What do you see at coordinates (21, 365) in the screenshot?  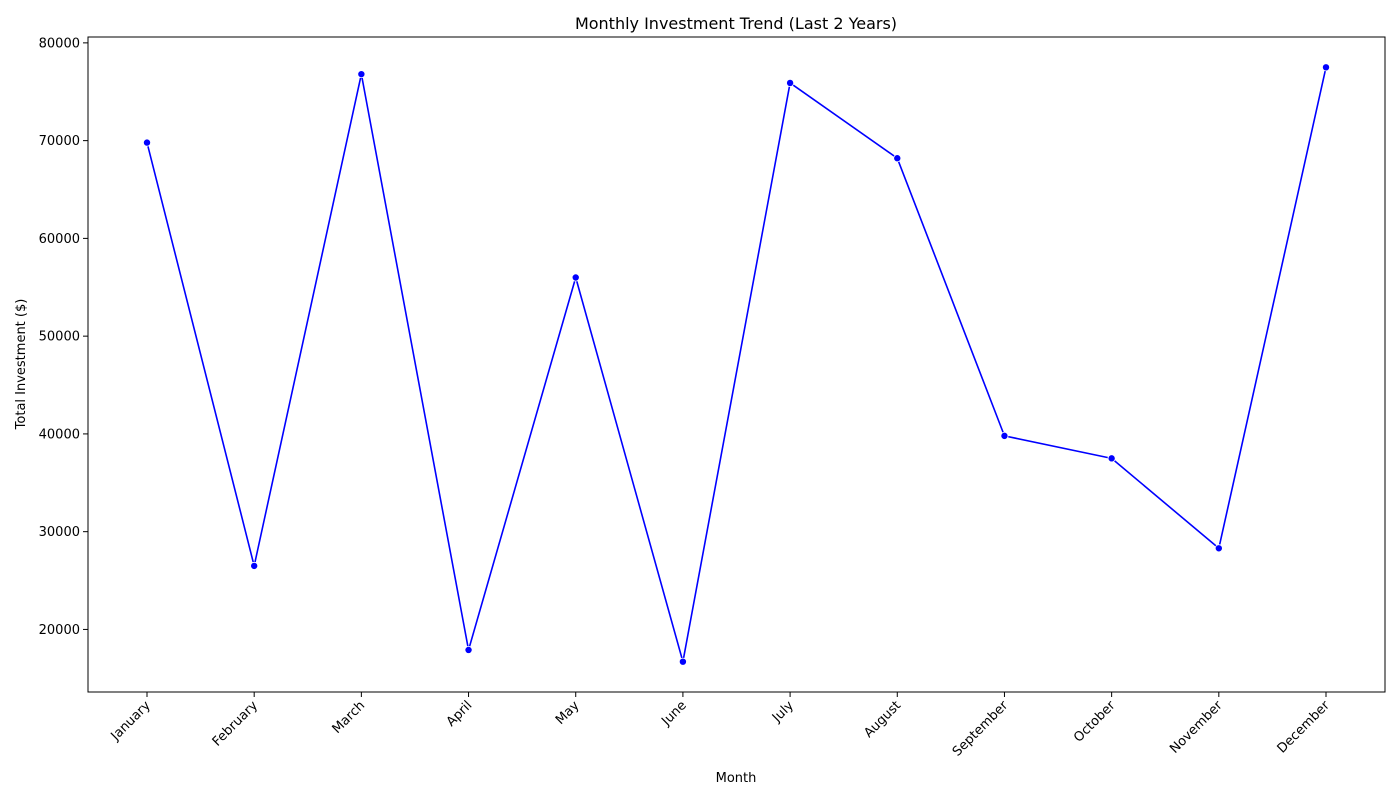 I see `y-axis-label: Total Investment ($)` at bounding box center [21, 365].